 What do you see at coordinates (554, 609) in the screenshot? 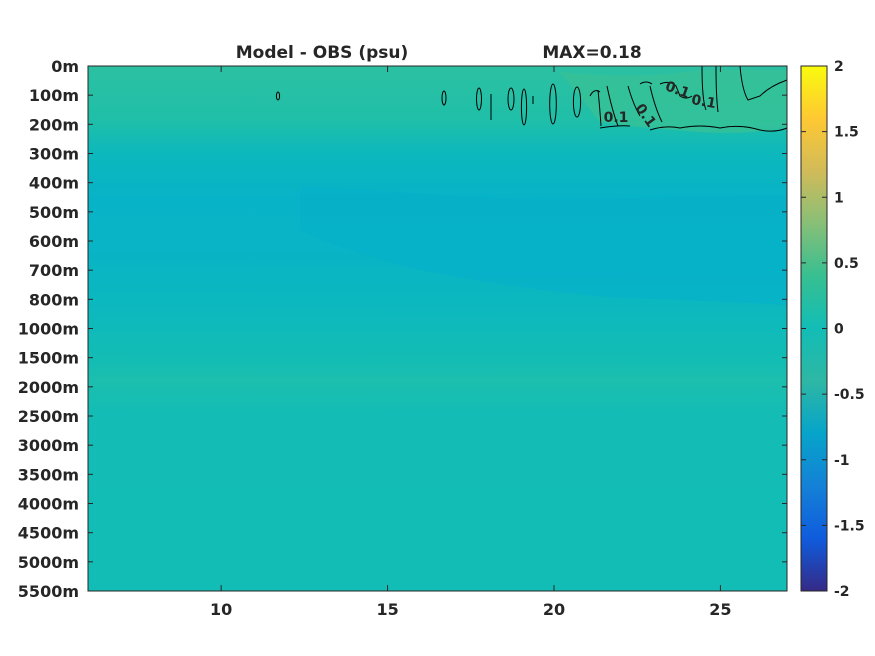
I see `x-tick-label: 20` at bounding box center [554, 609].